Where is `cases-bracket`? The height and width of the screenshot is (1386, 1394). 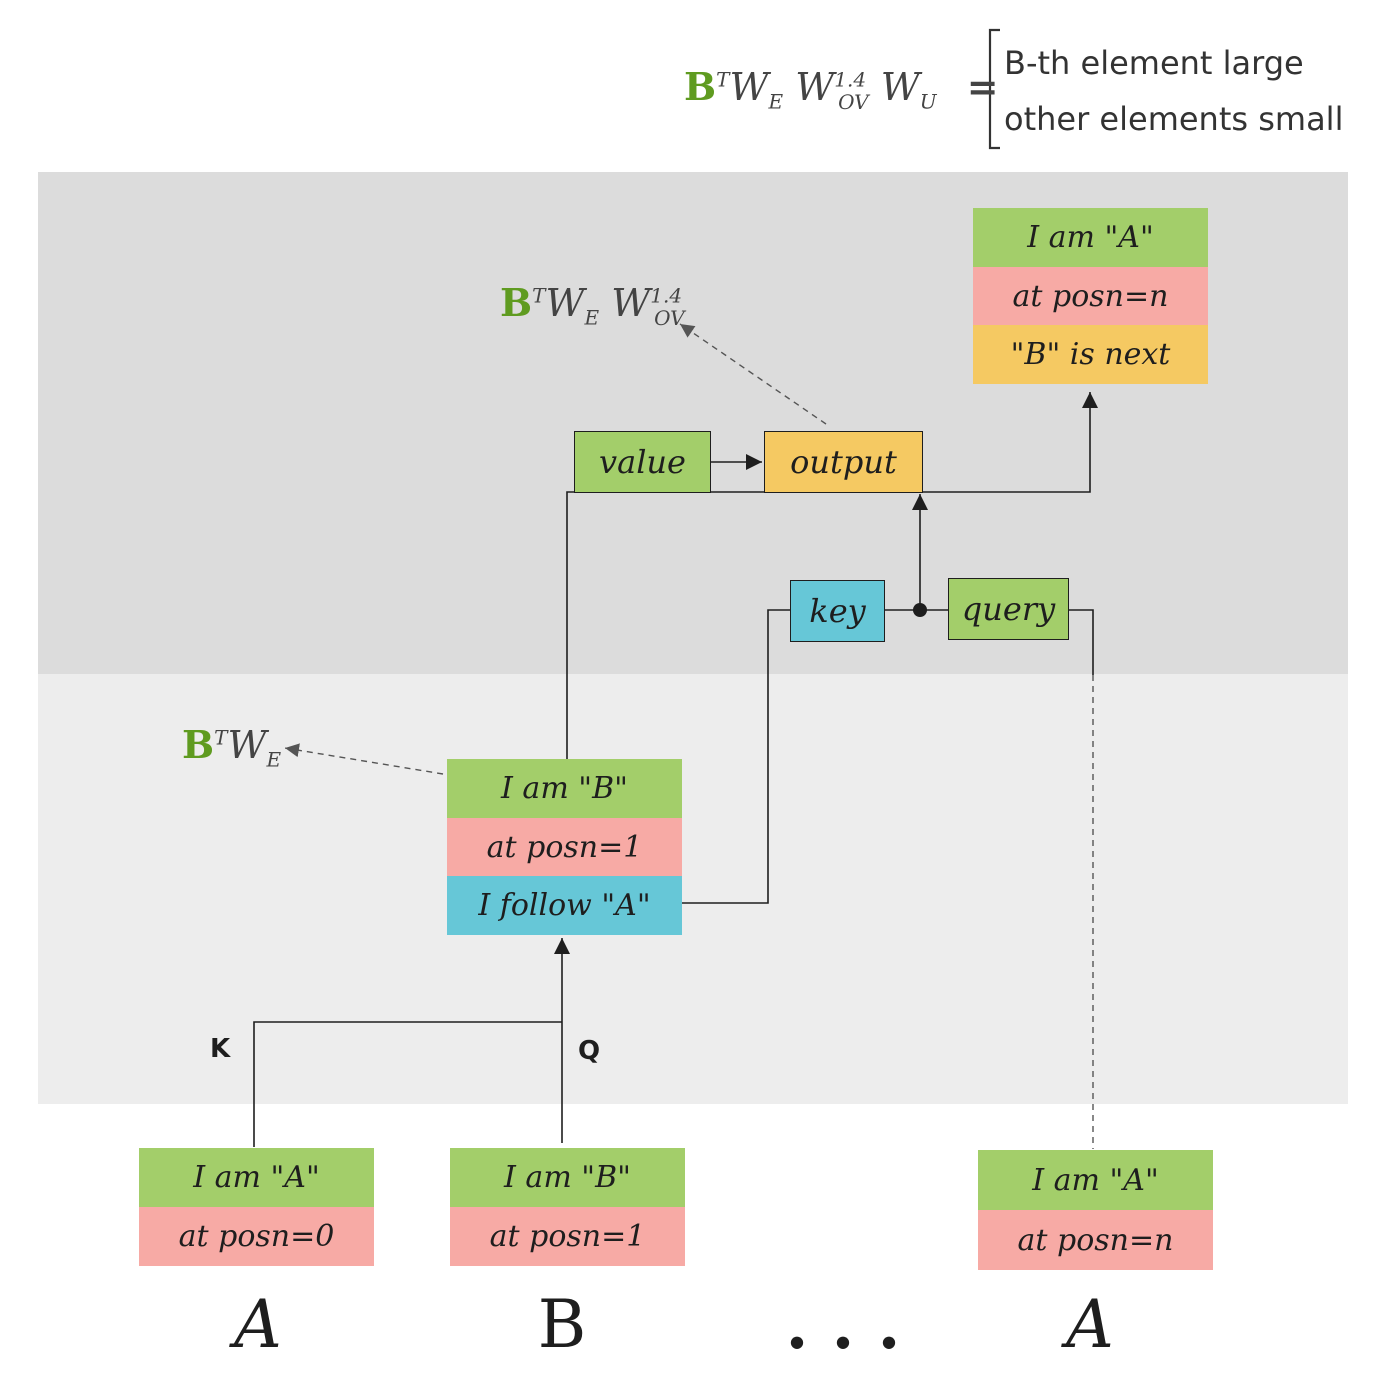
cases-bracket is located at coordinates (994, 89).